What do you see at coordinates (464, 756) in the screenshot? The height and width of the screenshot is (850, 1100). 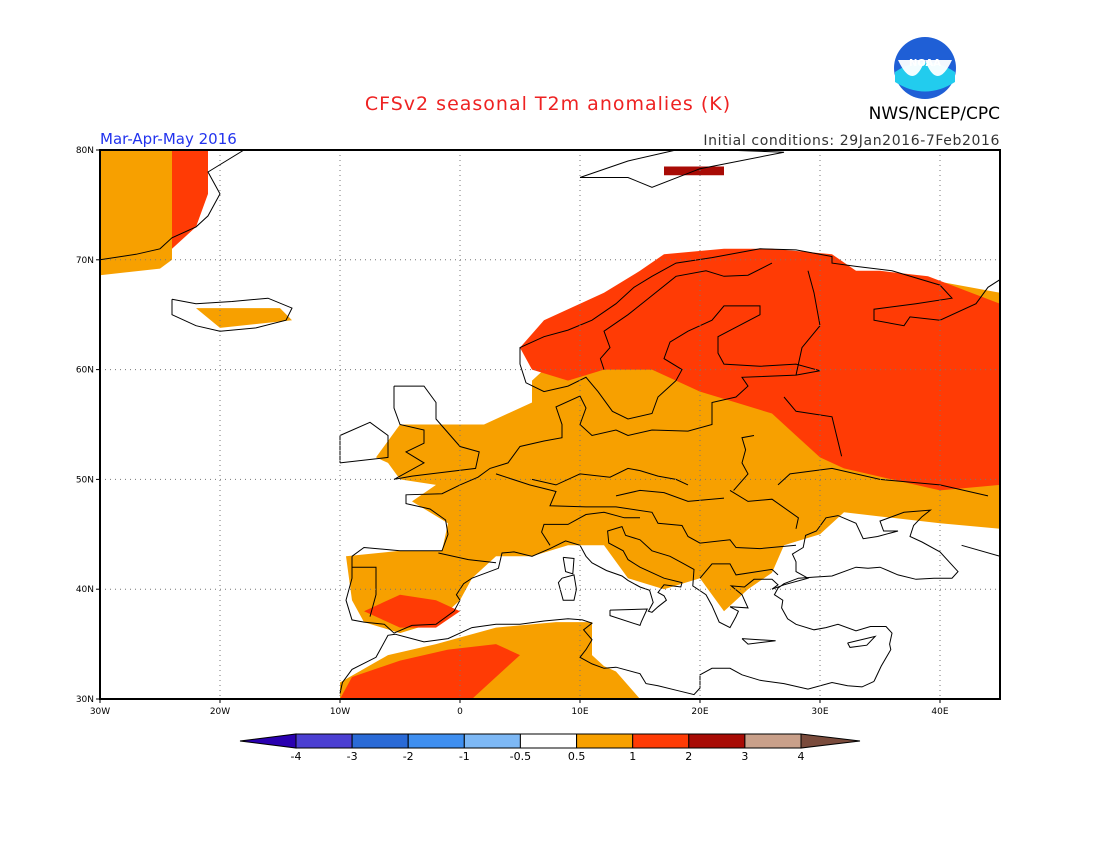 I see `colorbar-label: -1` at bounding box center [464, 756].